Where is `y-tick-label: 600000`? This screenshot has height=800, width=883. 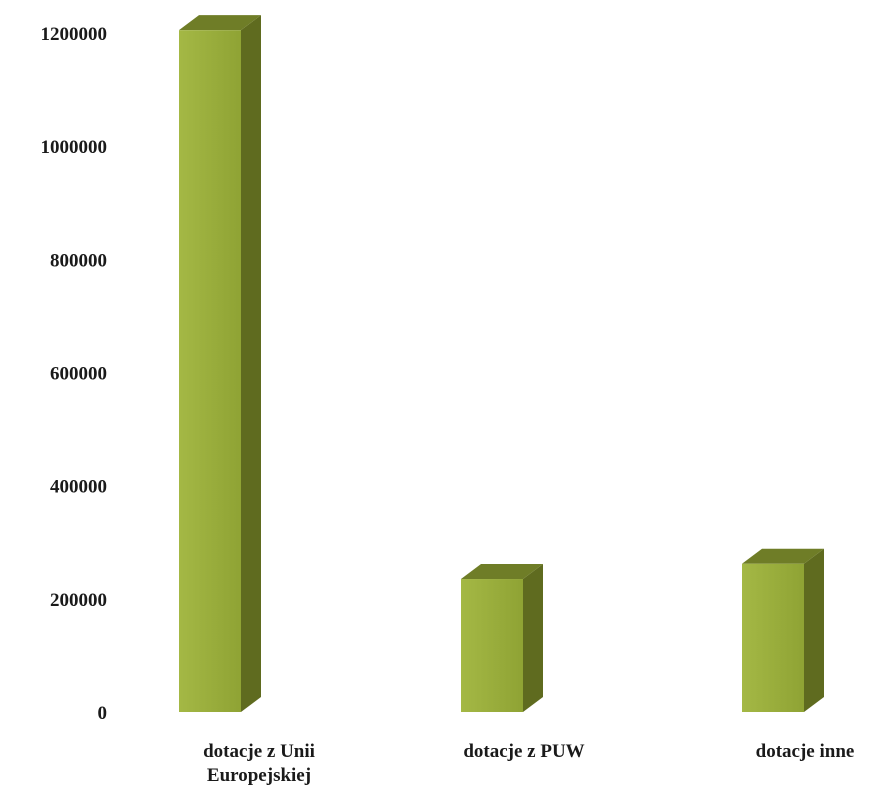 y-tick-label: 600000 is located at coordinates (78, 374).